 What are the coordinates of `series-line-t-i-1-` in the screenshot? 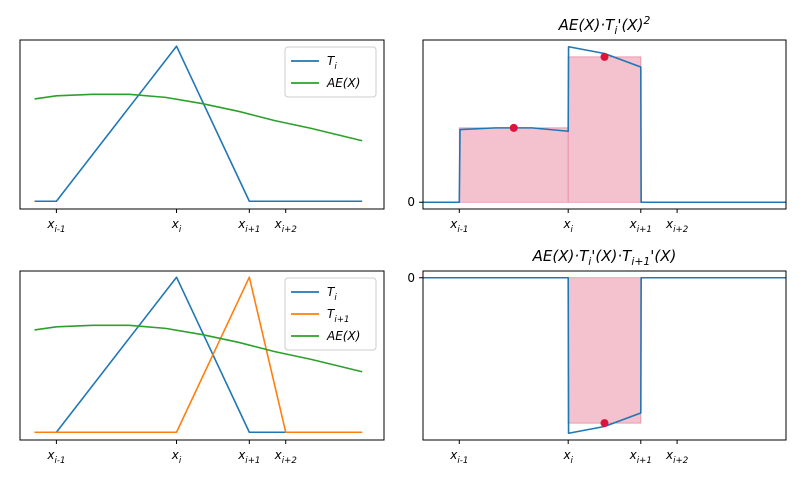 It's located at (198, 355).